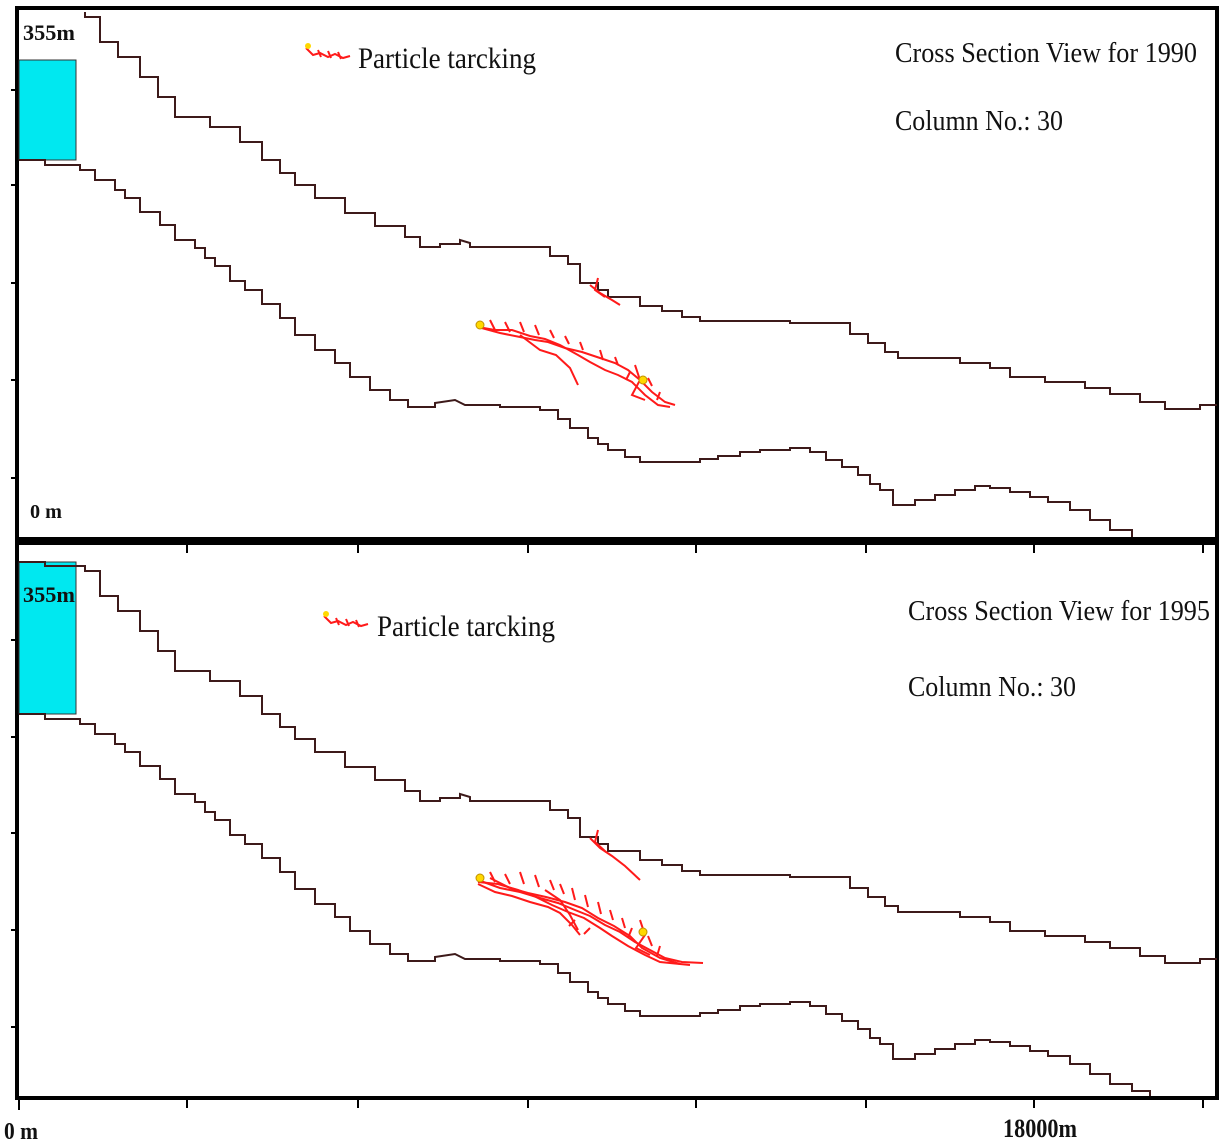  I want to click on panel-title: Cross Section View for 1990, so click(1046, 53).